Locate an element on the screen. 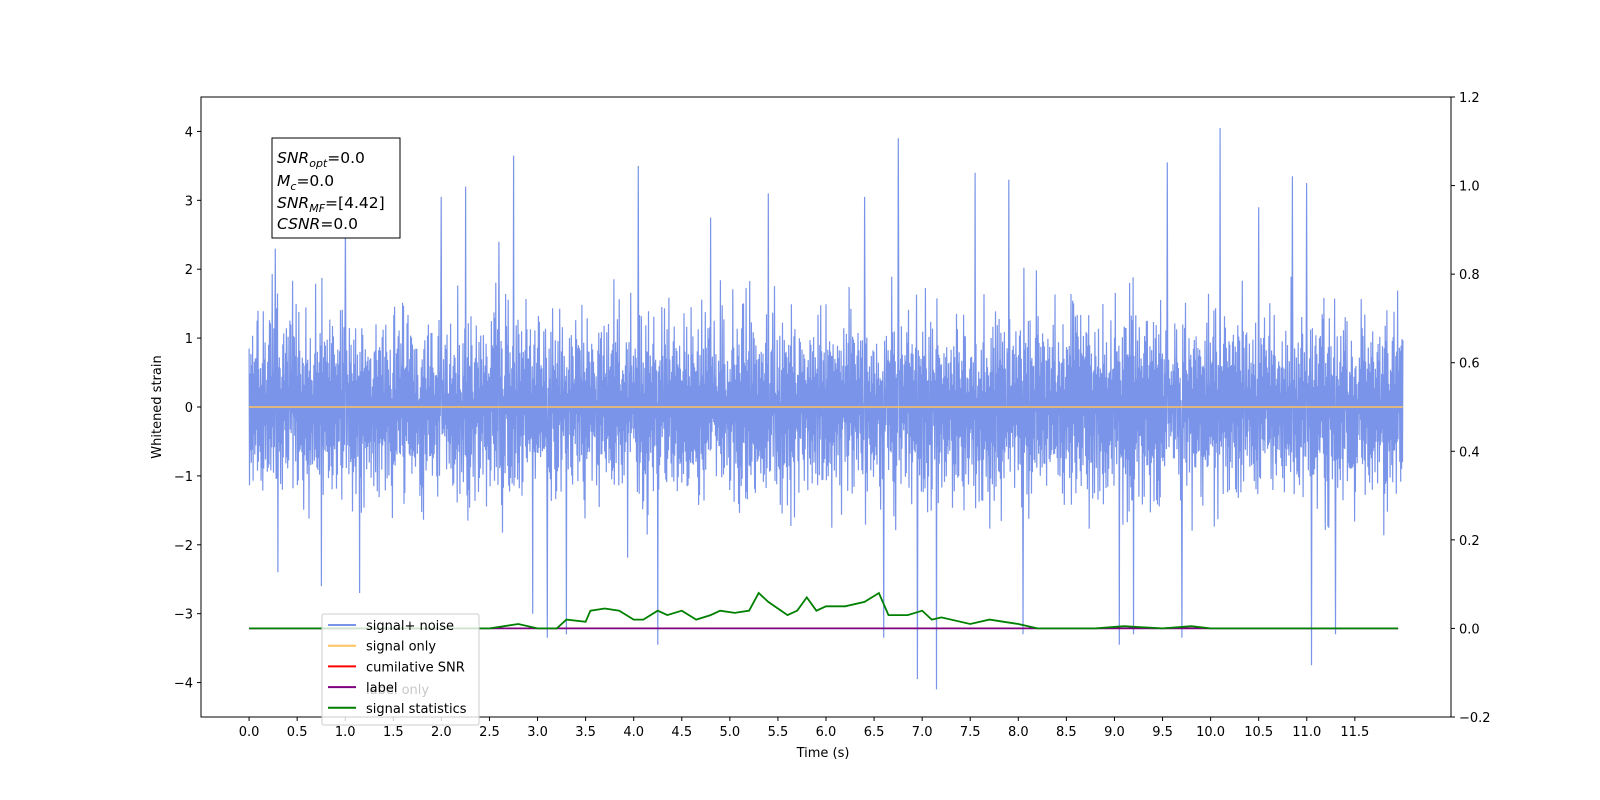 The height and width of the screenshot is (800, 1600). y2-tick-label: −0.2 is located at coordinates (1475, 718).